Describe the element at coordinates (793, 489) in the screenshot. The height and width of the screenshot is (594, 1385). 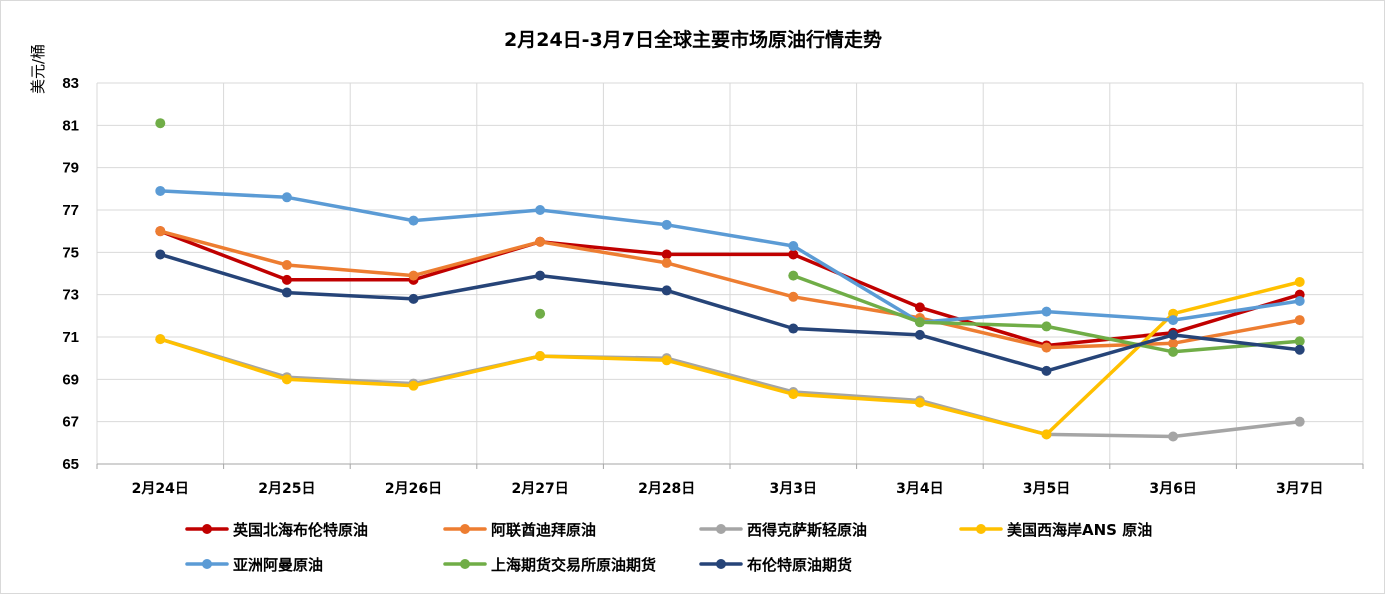
I see `x-tick-label: 3月3日` at that location.